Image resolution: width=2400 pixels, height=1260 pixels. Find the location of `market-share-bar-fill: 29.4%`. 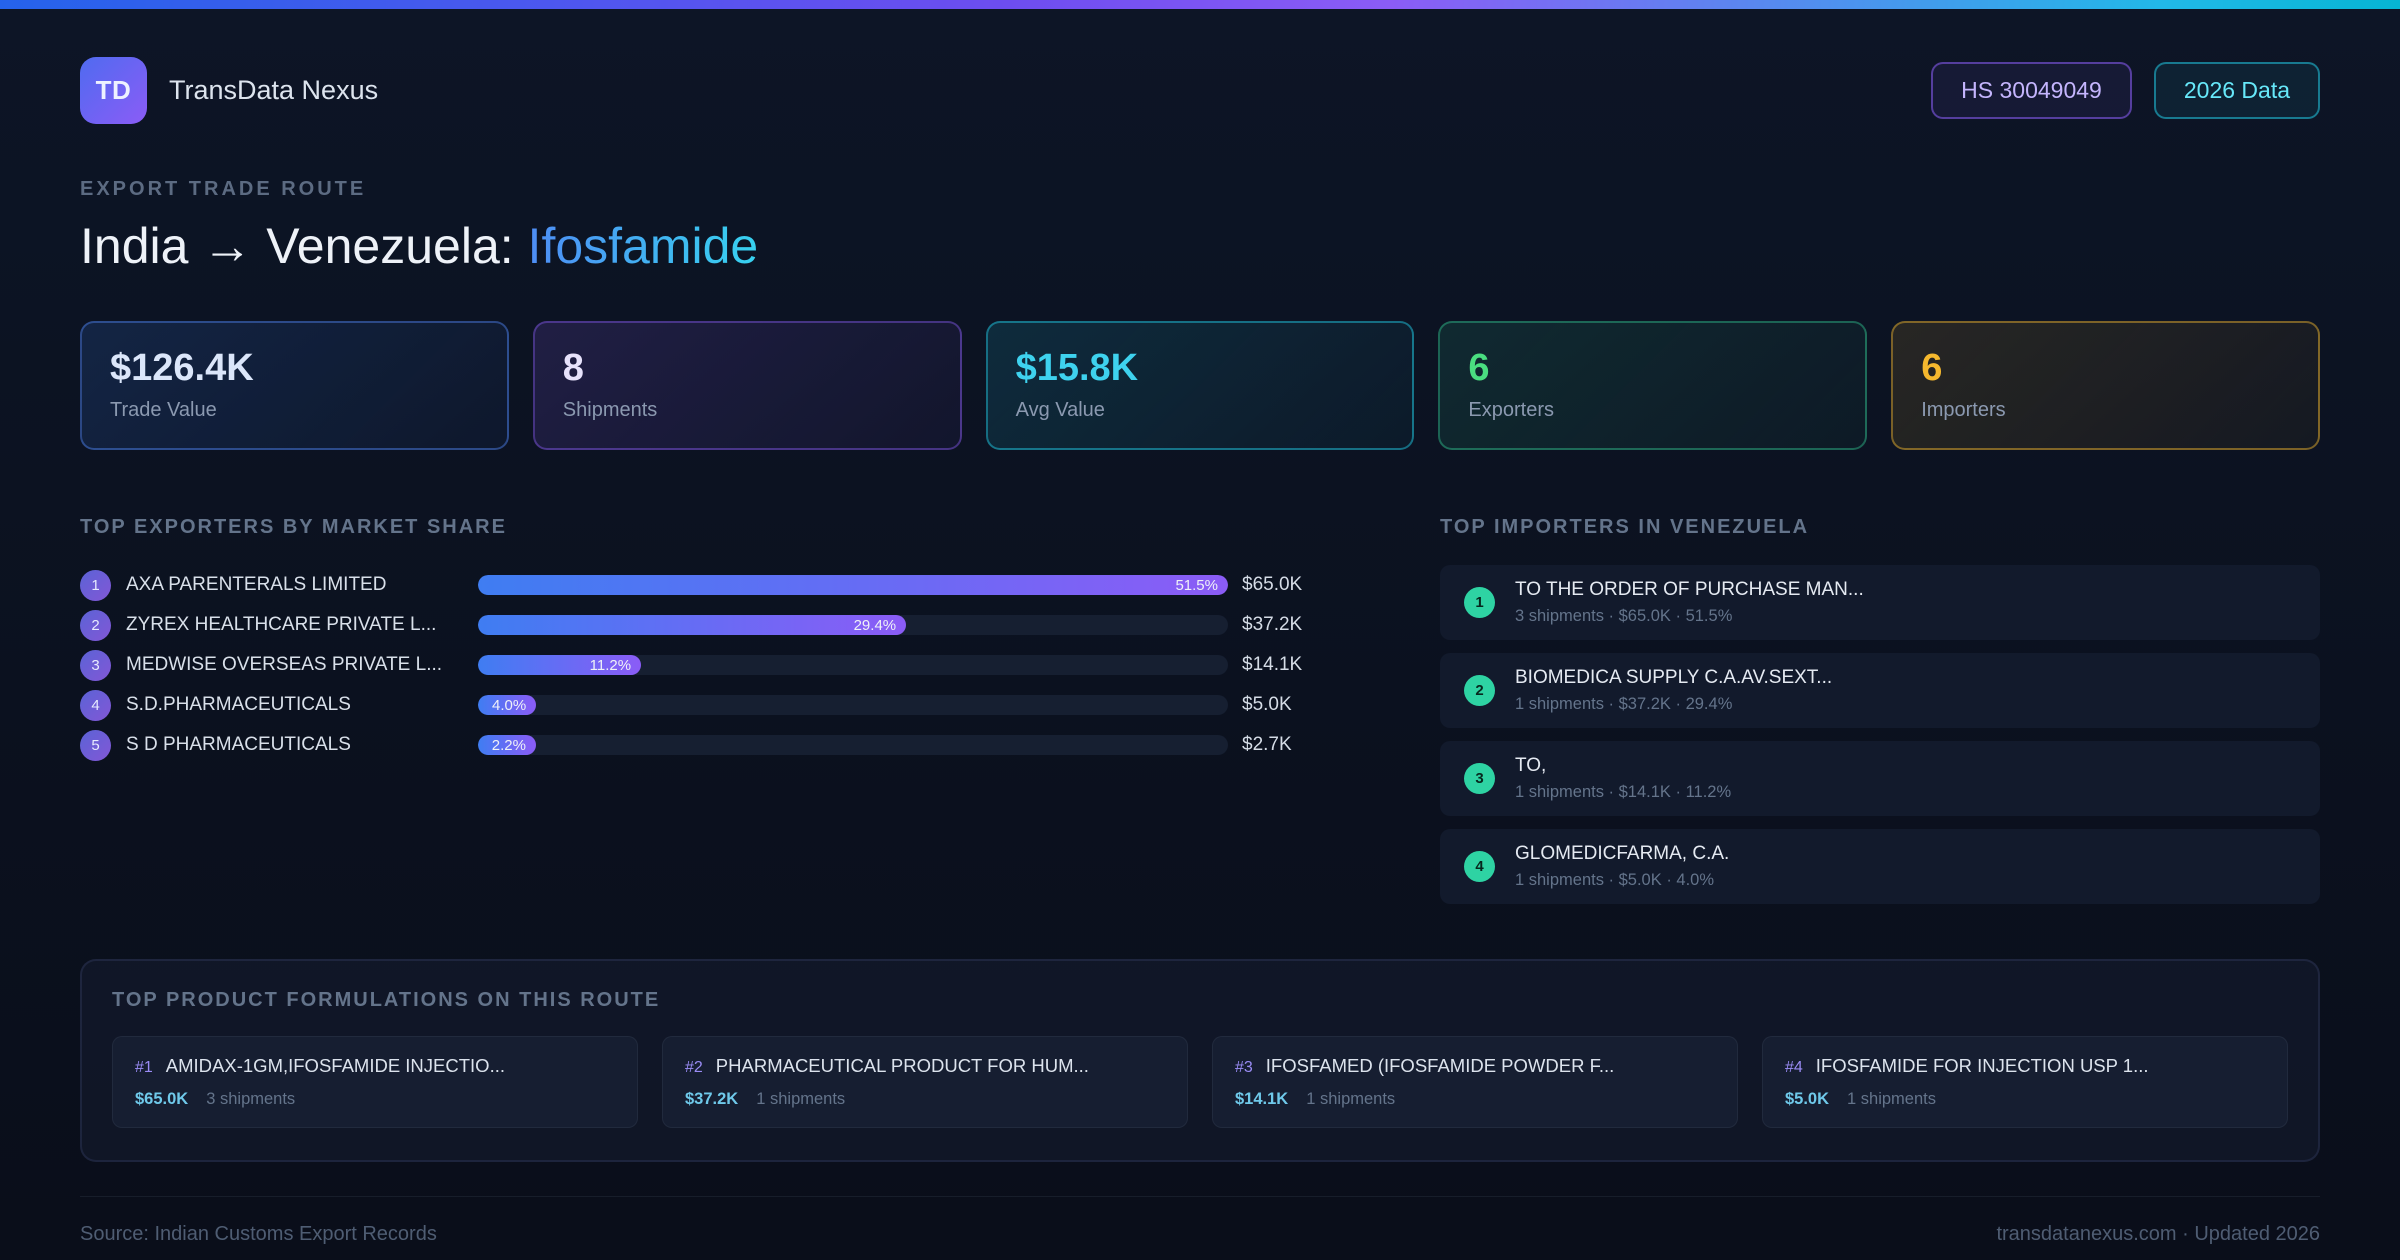

market-share-bar-fill: 29.4% is located at coordinates (692, 625).